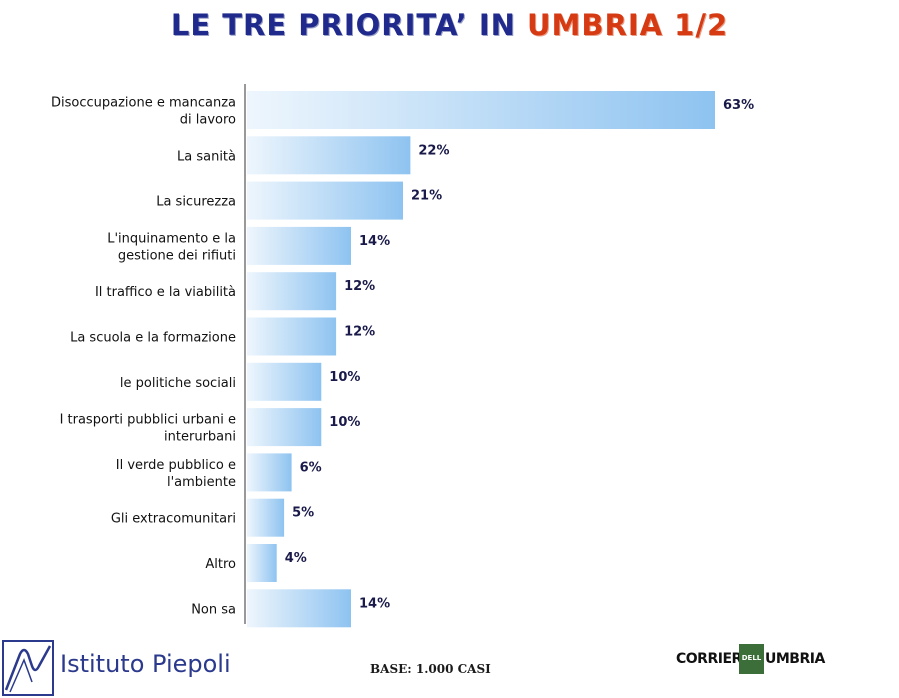 This screenshot has width=899, height=698. I want to click on category-label-line: La sanità, so click(206, 156).